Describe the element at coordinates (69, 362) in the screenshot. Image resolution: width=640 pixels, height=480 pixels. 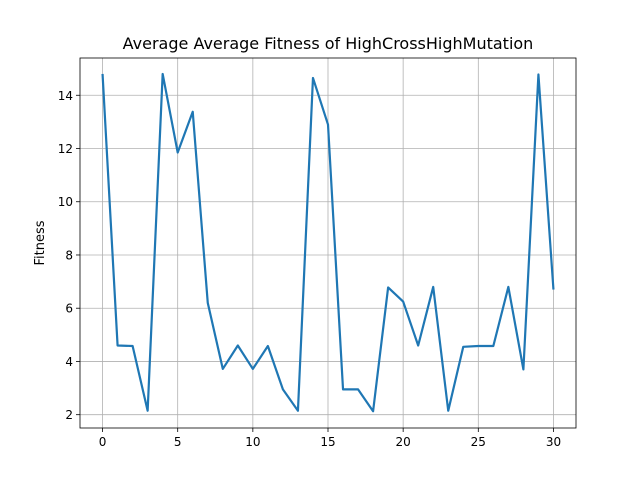
I see `y-tick-label: 4` at that location.